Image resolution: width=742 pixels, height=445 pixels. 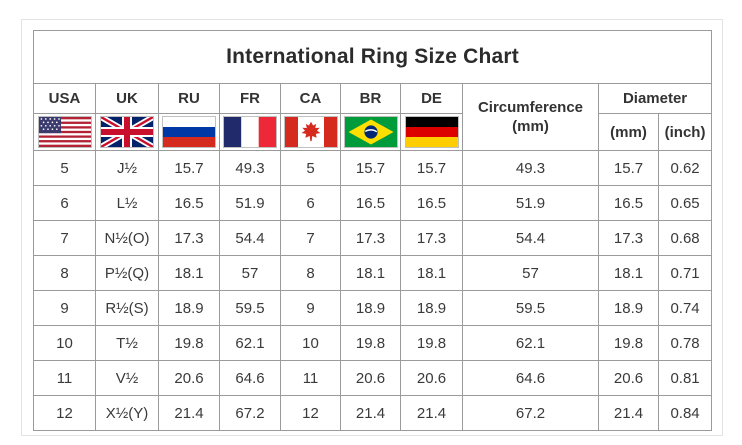 What do you see at coordinates (250, 343) in the screenshot?
I see `fr-size-cell: 62.1` at bounding box center [250, 343].